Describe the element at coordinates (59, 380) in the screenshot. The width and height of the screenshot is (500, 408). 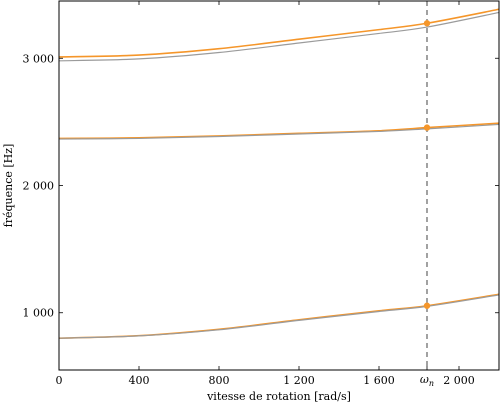
I see `x-tick-label: 0` at that location.